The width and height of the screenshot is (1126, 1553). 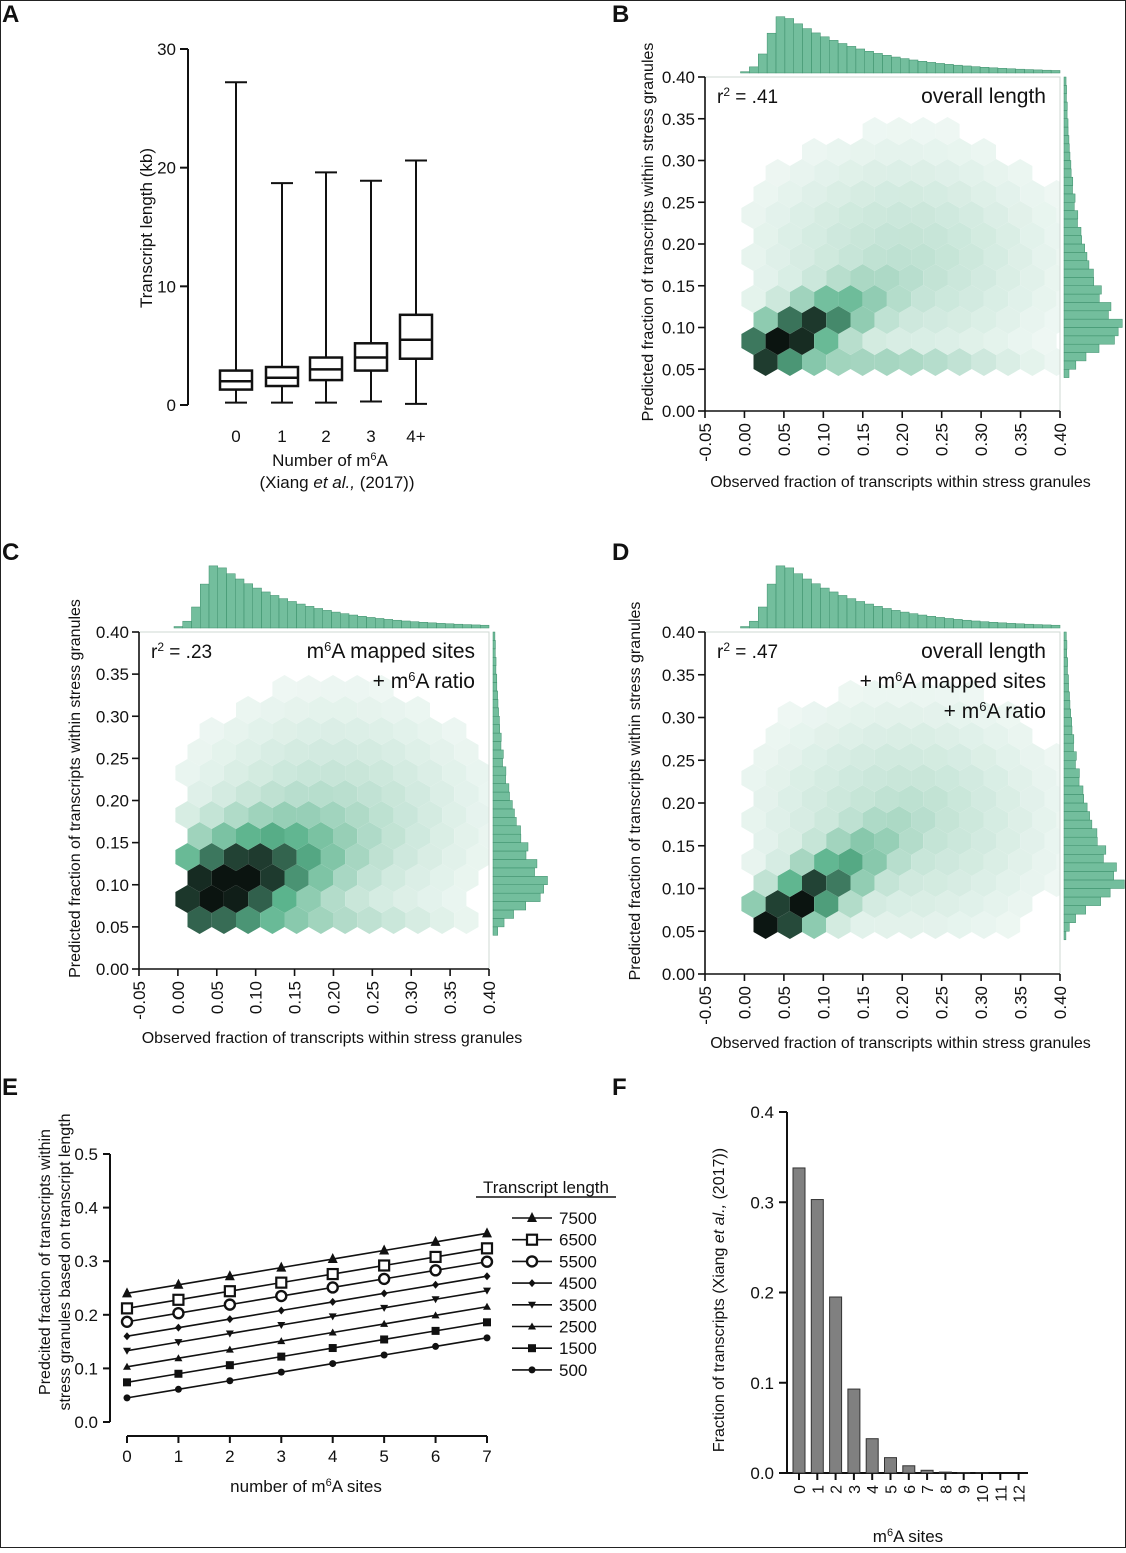 I want to click on model-annotation-part-2: A mapped sites, so click(x=974, y=681).